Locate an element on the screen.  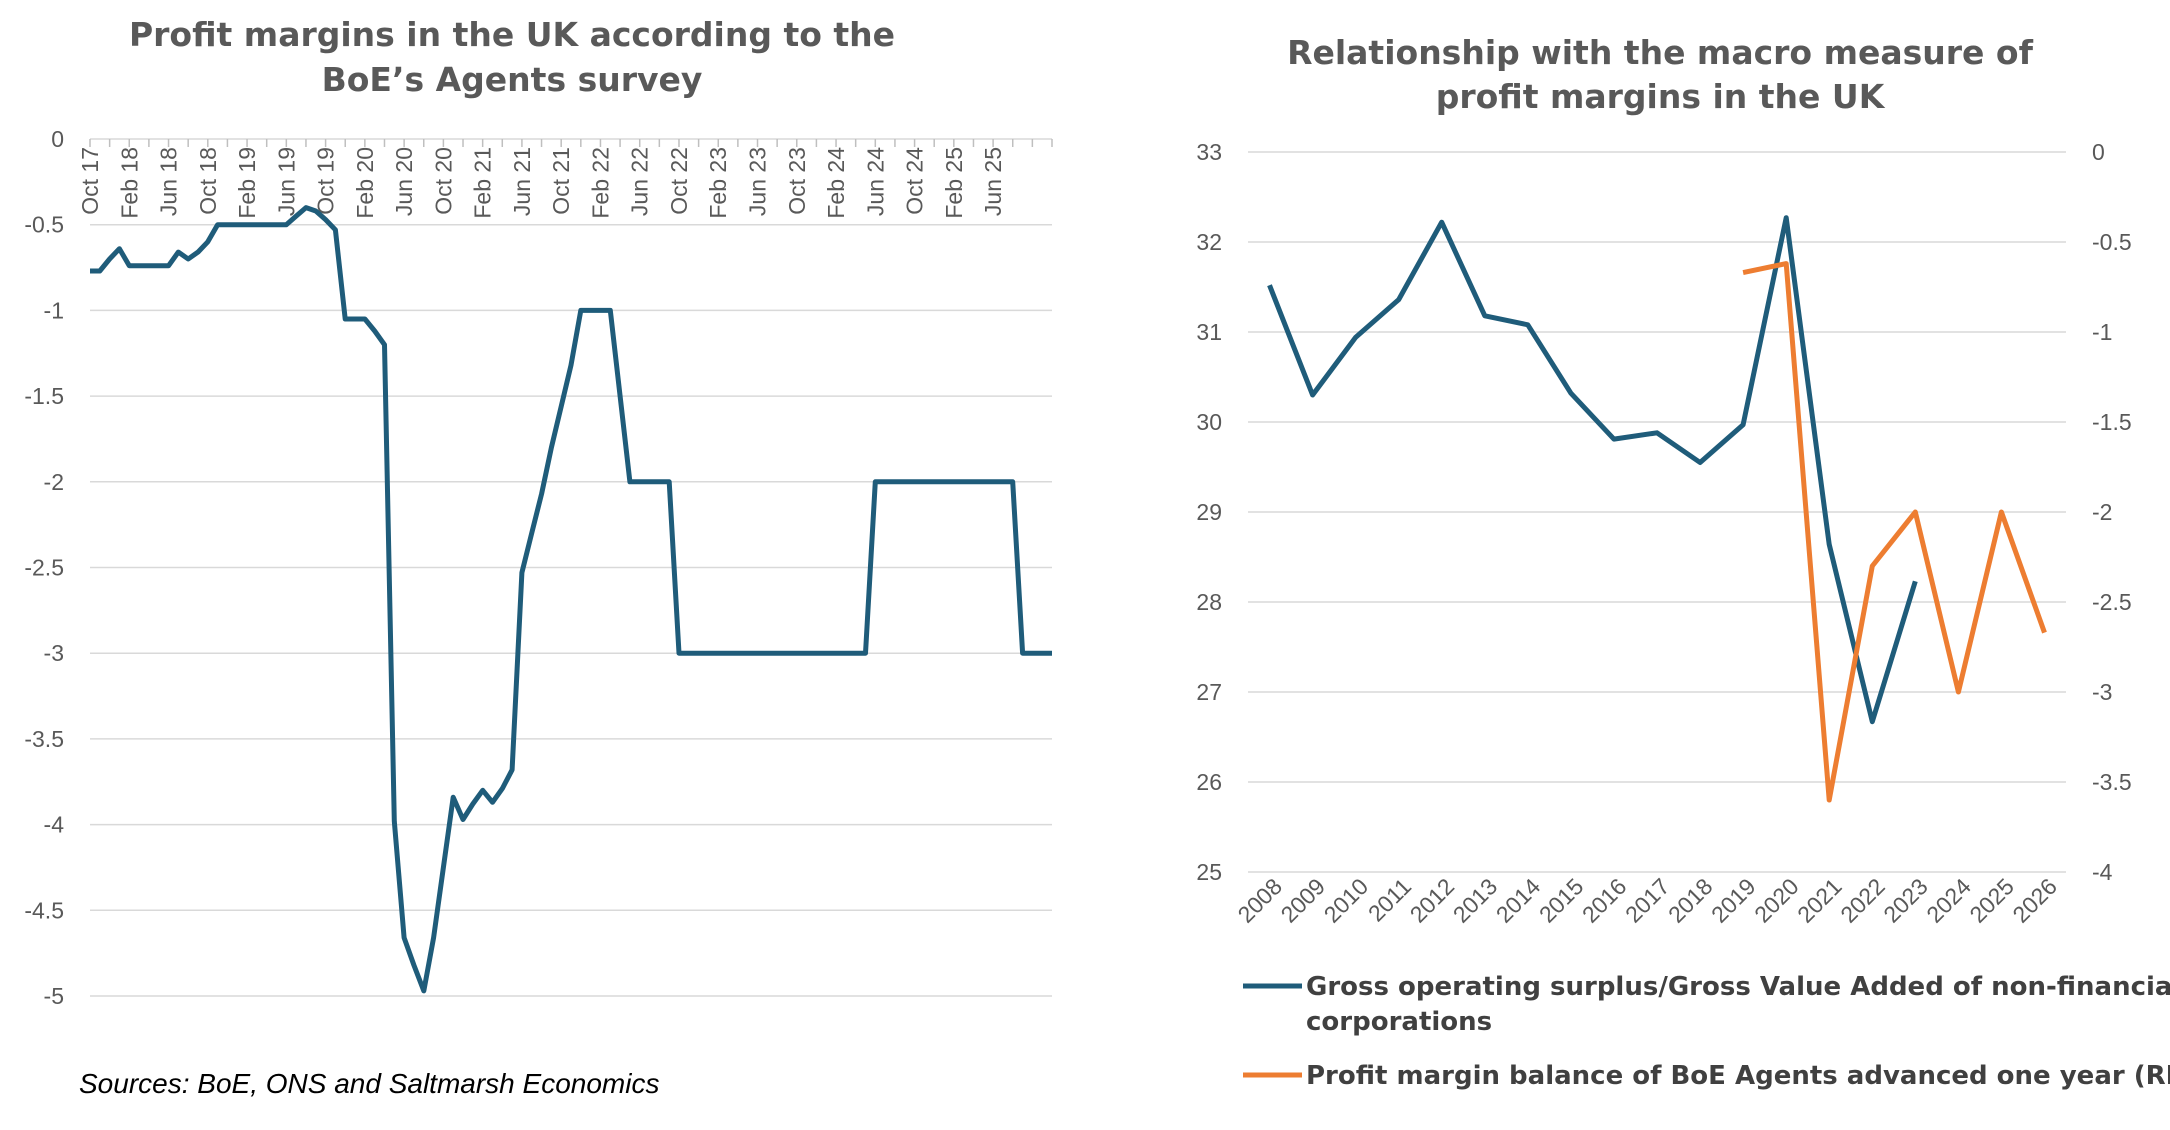
chart2-left-y-tick-label: 25 is located at coordinates (1209, 872).